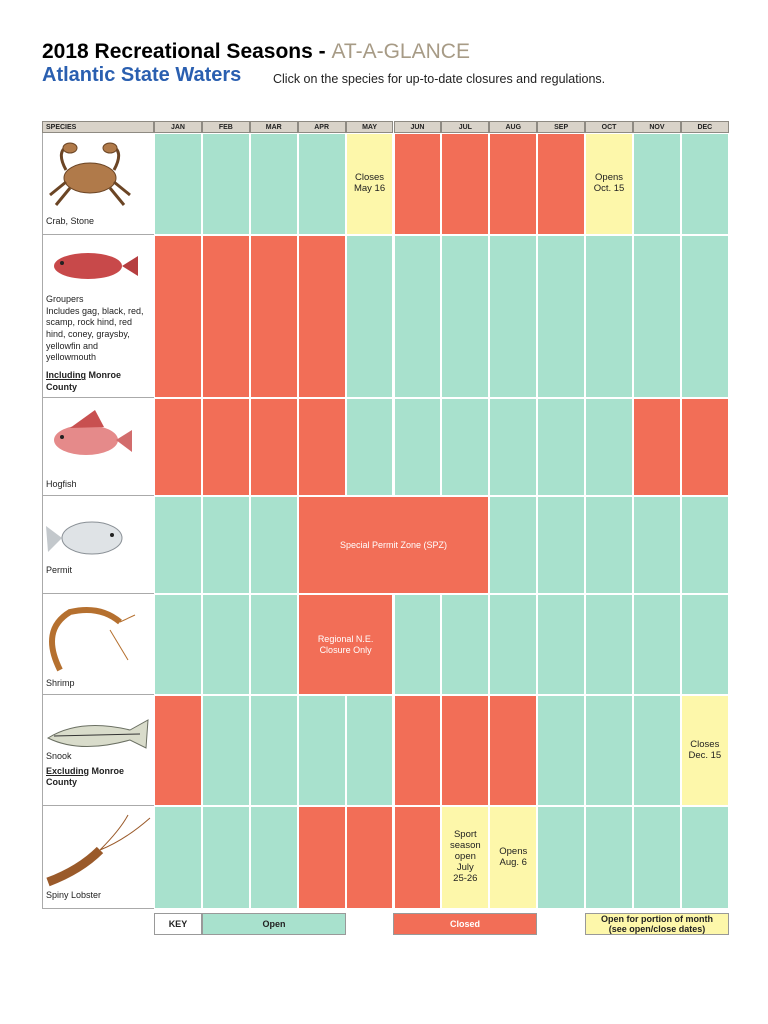 This screenshot has height=1024, width=768. I want to click on season-cell: Opens Oct. 15, so click(609, 184).